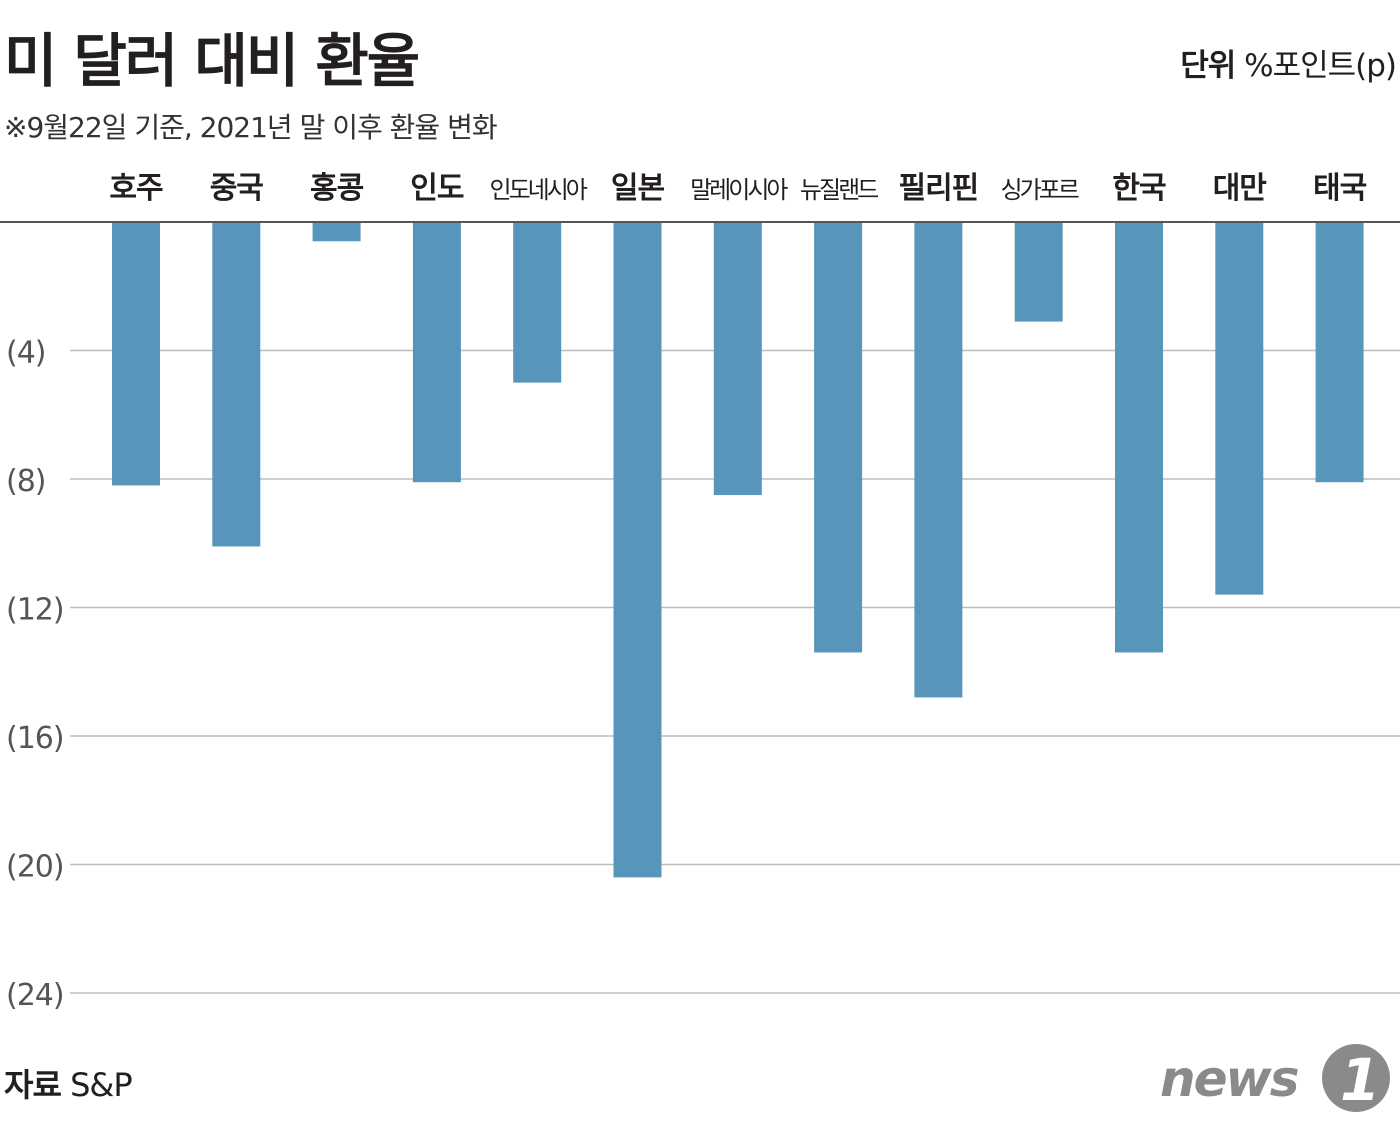 The image size is (1400, 1134). I want to click on category-label: 일본, so click(638, 188).